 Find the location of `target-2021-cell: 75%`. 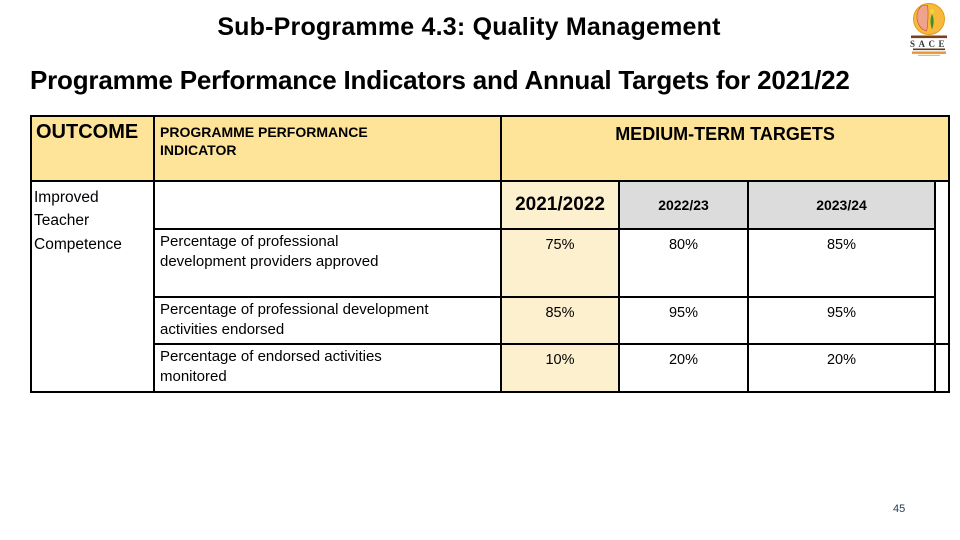

target-2021-cell: 75% is located at coordinates (560, 263).